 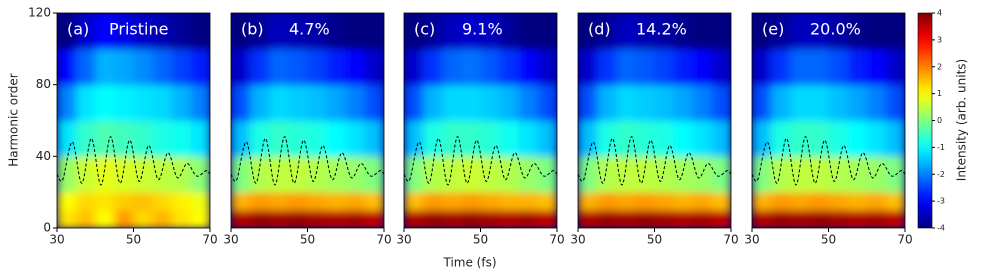 I want to click on y-tick-label: 0, so click(x=47, y=228).